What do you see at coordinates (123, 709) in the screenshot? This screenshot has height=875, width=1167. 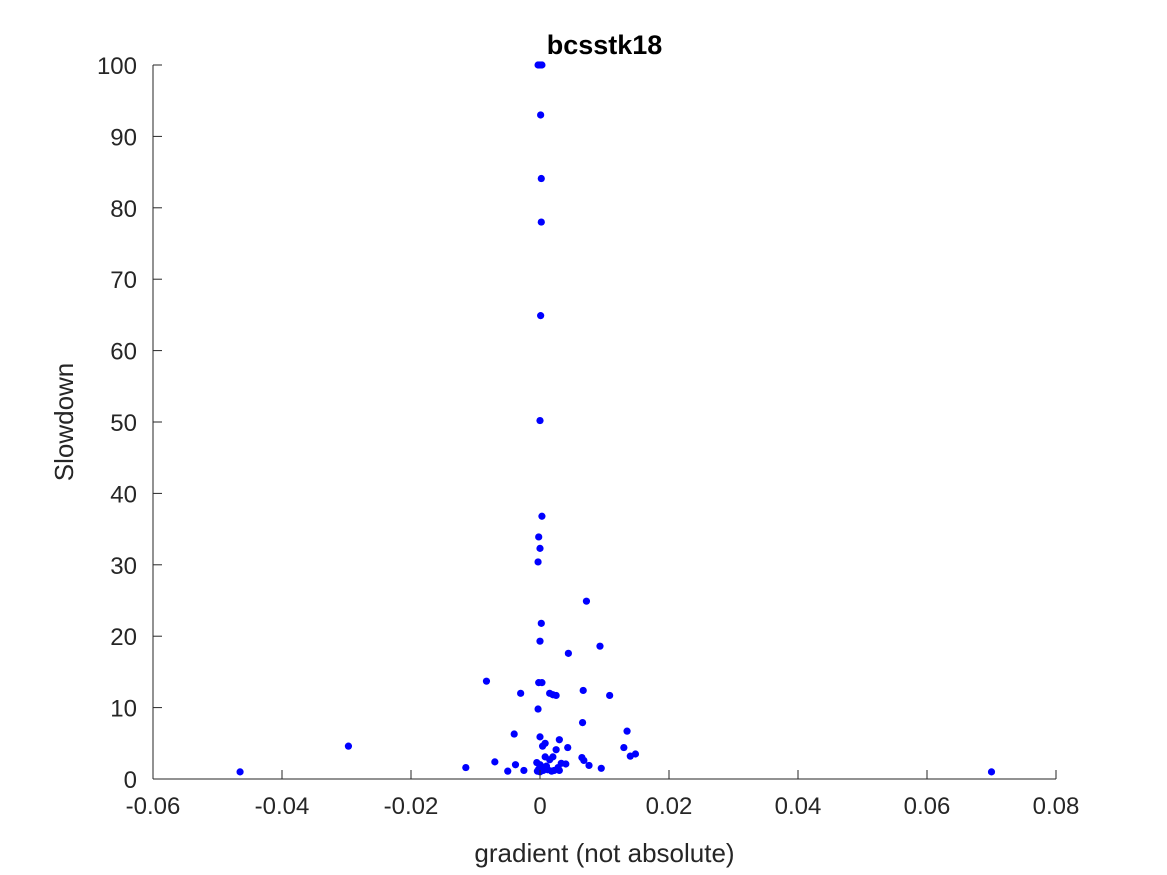 I see `y-tick-label: 10` at bounding box center [123, 709].